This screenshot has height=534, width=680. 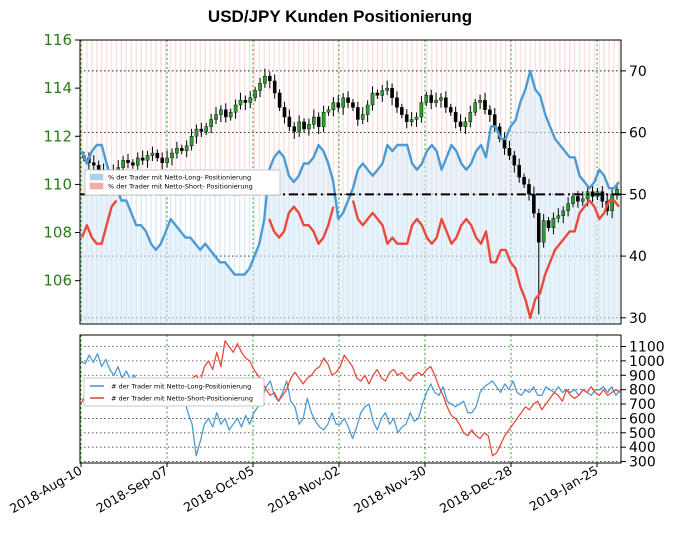 I want to click on right-axis-tick-label: 800, so click(x=642, y=391).